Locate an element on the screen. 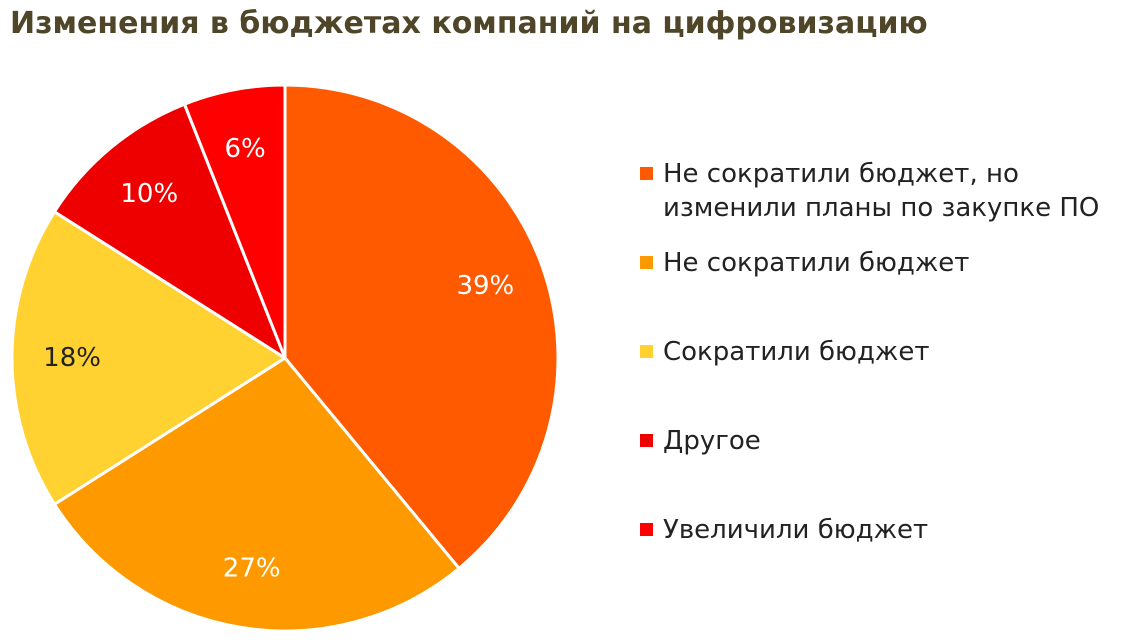 The image size is (1148, 644). legend-item-3: Сократили бюджет is located at coordinates (886, 352).